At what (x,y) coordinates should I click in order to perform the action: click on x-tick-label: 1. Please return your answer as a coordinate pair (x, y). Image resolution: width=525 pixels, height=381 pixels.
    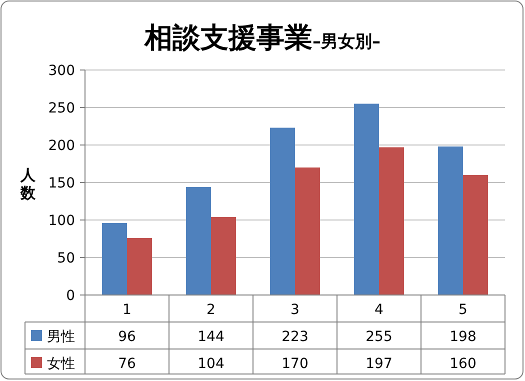
    Looking at the image, I should click on (127, 310).